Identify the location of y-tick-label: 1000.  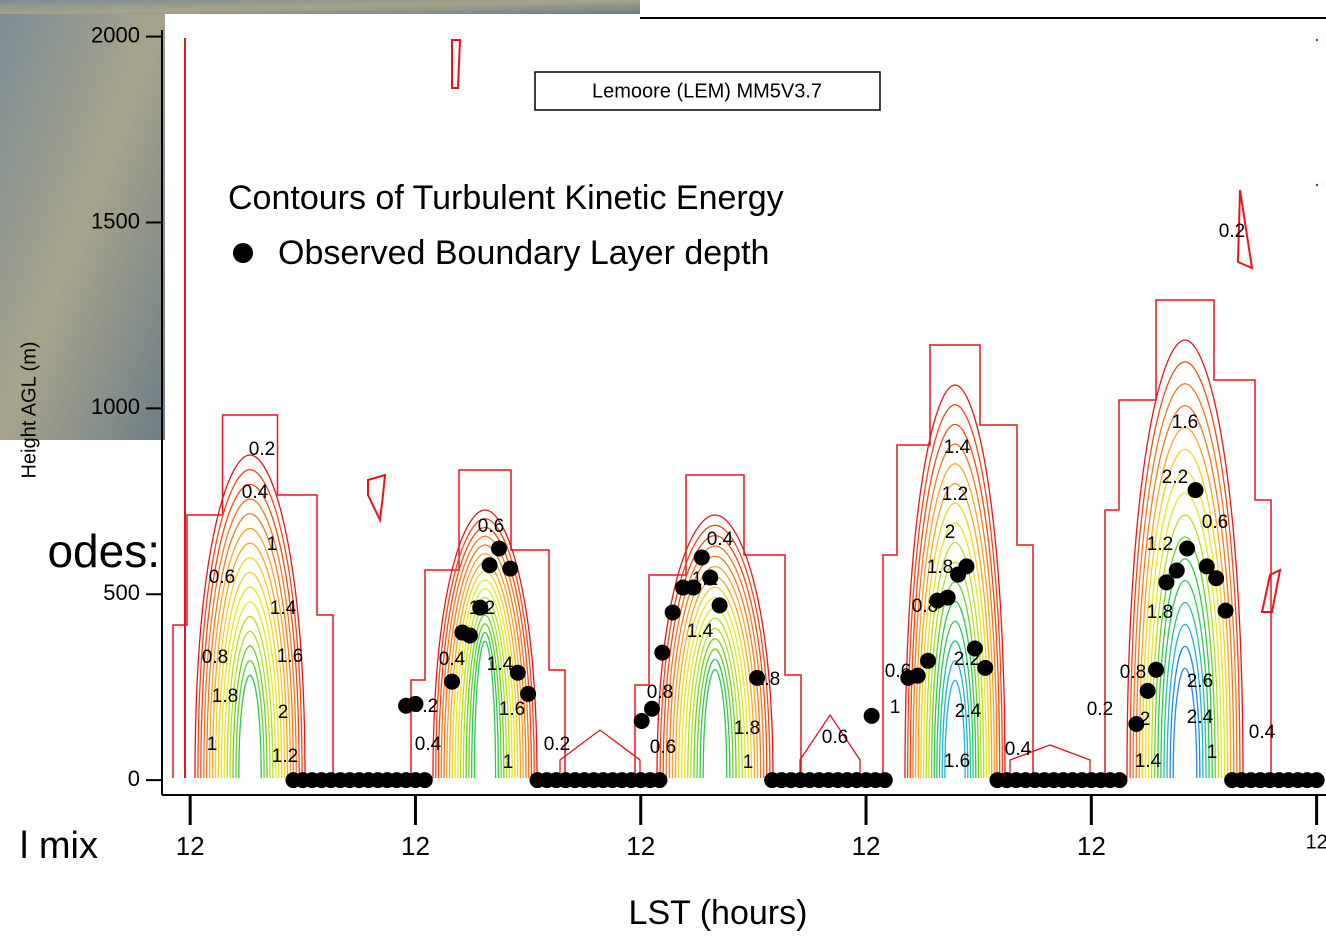
(115, 406).